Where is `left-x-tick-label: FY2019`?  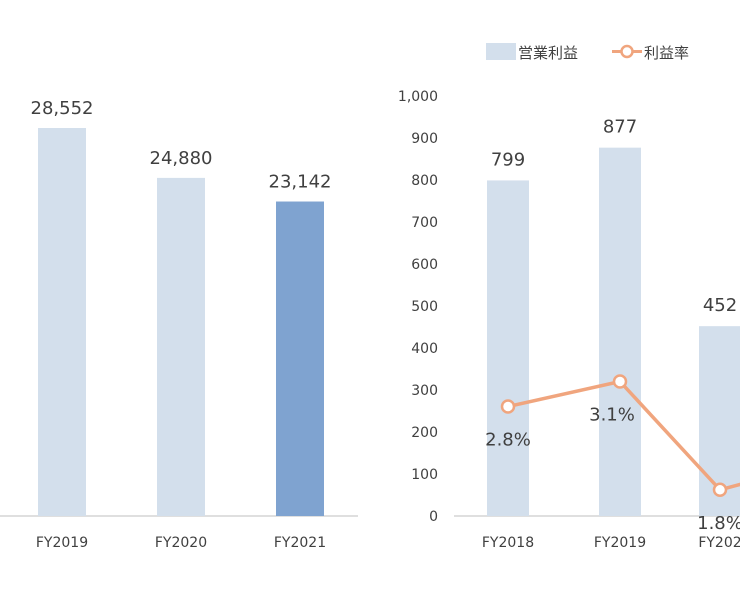
left-x-tick-label: FY2019 is located at coordinates (62, 543).